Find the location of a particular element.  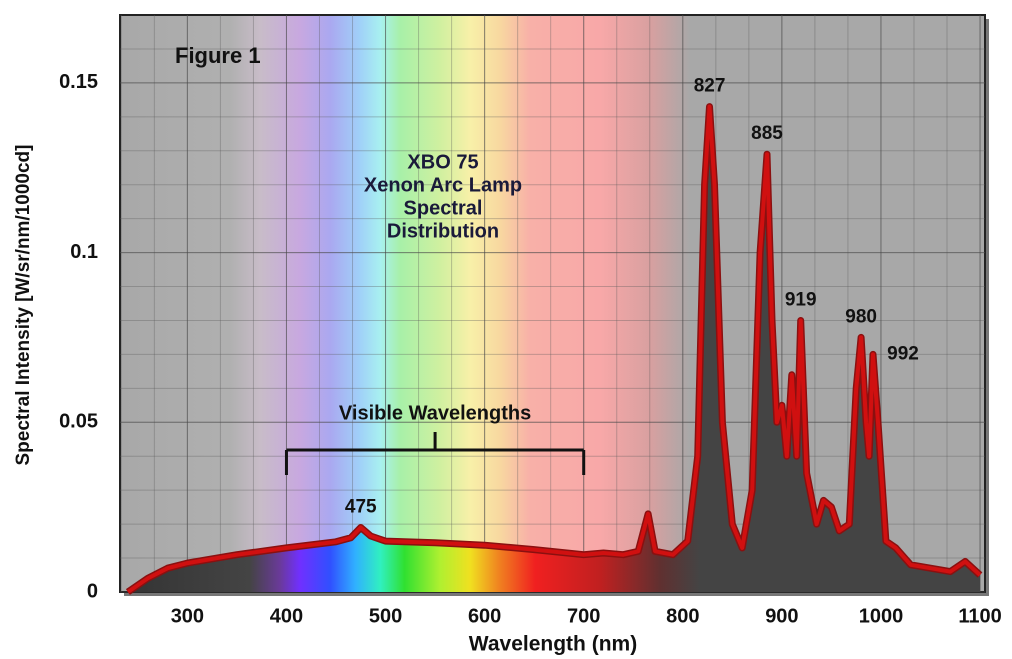

y-axis-label: Spectral Intensity [W/sr/nm/1000cd] is located at coordinates (23, 305).